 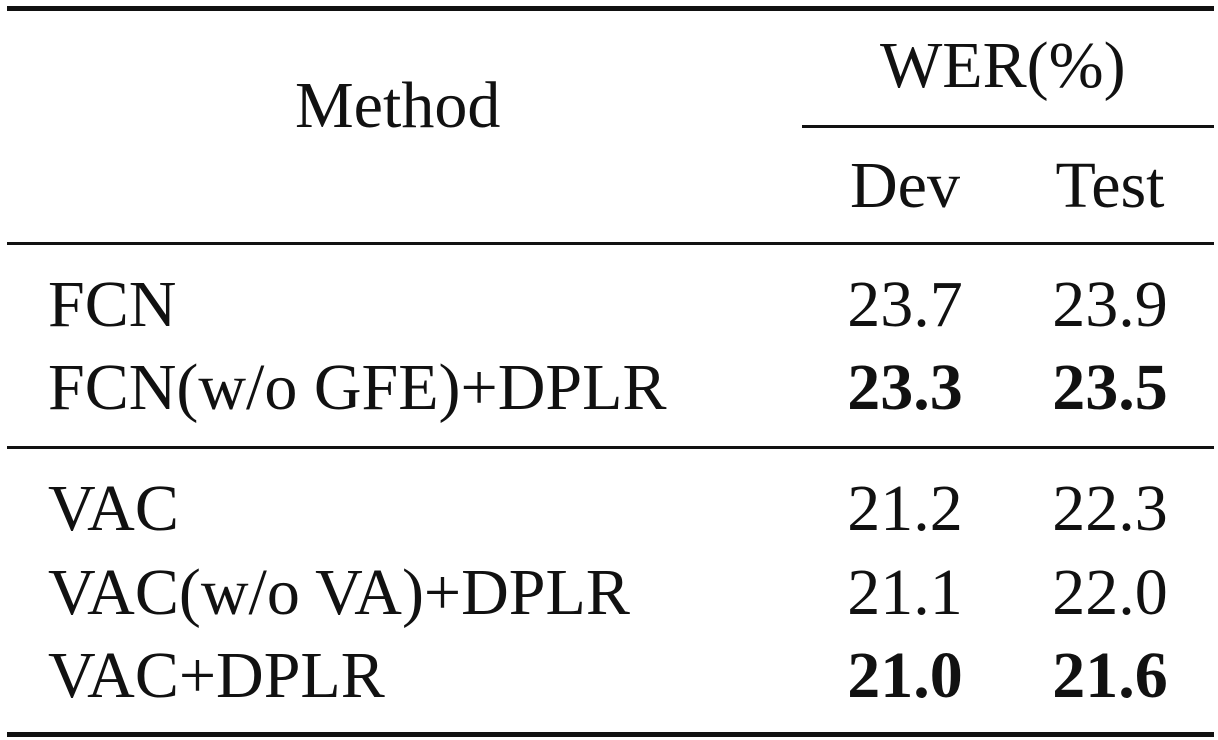 I want to click on dev-cell: 21.1, so click(x=905, y=592).